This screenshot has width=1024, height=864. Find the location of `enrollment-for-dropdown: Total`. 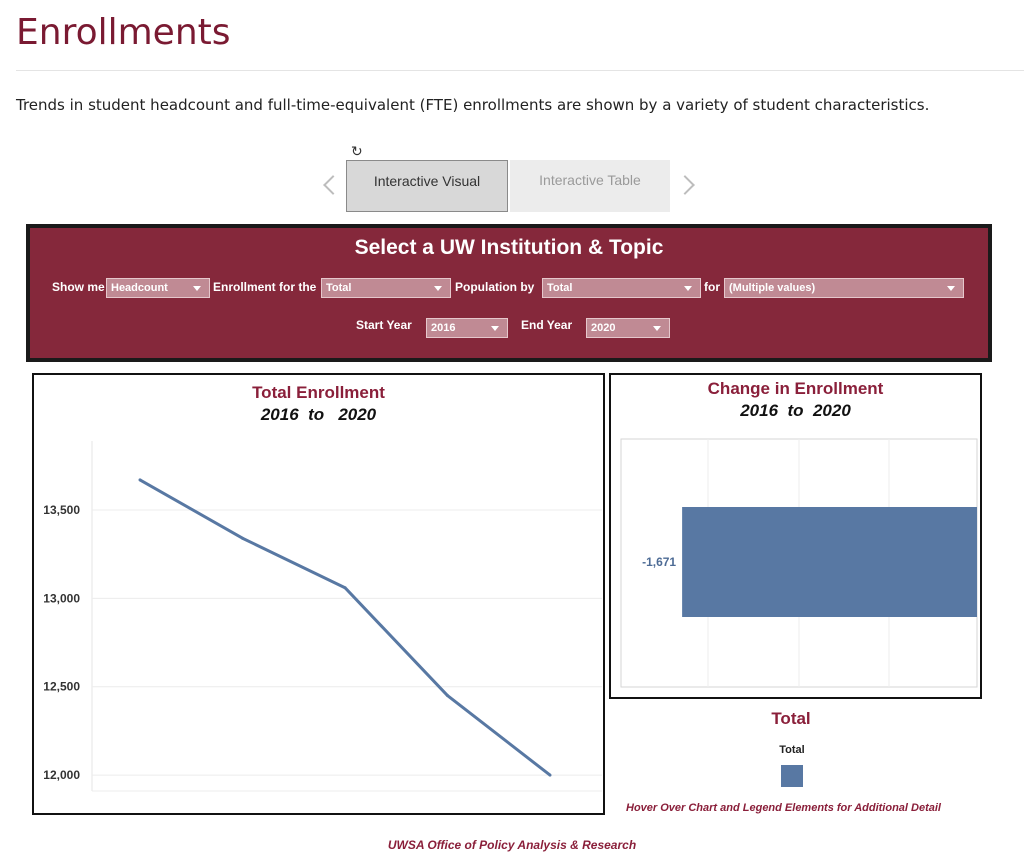

enrollment-for-dropdown: Total is located at coordinates (386, 288).